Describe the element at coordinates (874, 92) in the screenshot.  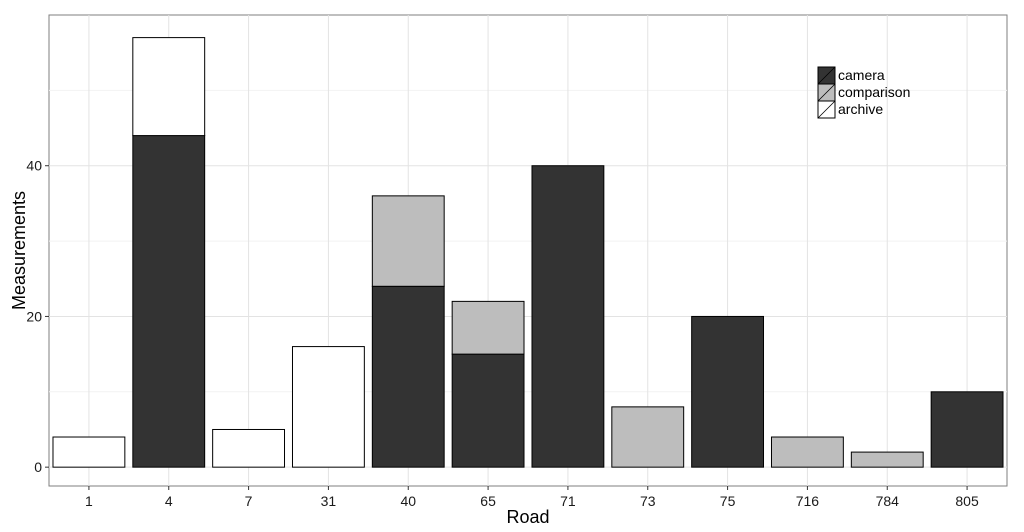
I see `legend-label-comparison: comparison` at that location.